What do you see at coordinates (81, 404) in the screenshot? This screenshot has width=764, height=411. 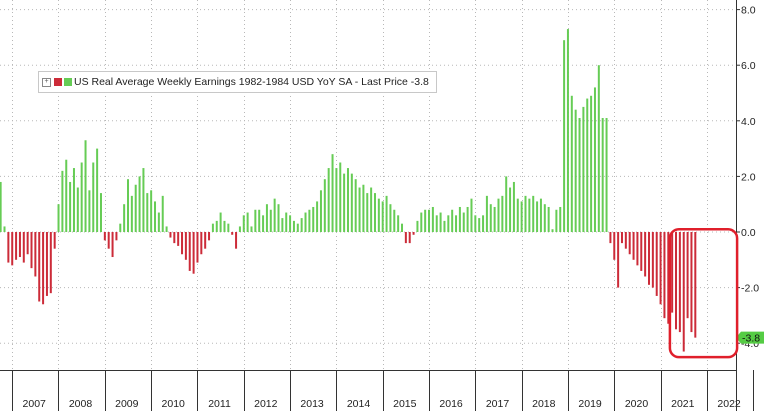 I see `x-tick-label: 2008` at bounding box center [81, 404].